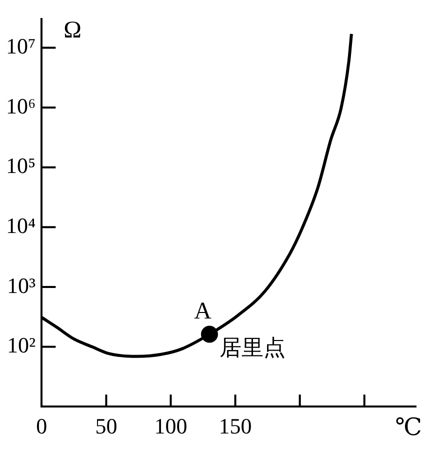 This screenshot has height=449, width=425. What do you see at coordinates (252, 347) in the screenshot?
I see `annotation: 居里点` at bounding box center [252, 347].